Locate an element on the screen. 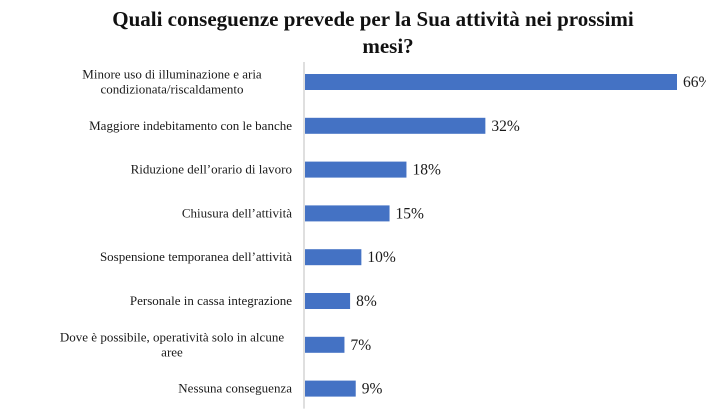  category-label-1: Maggiore indebitamento con le banche is located at coordinates (190, 125).